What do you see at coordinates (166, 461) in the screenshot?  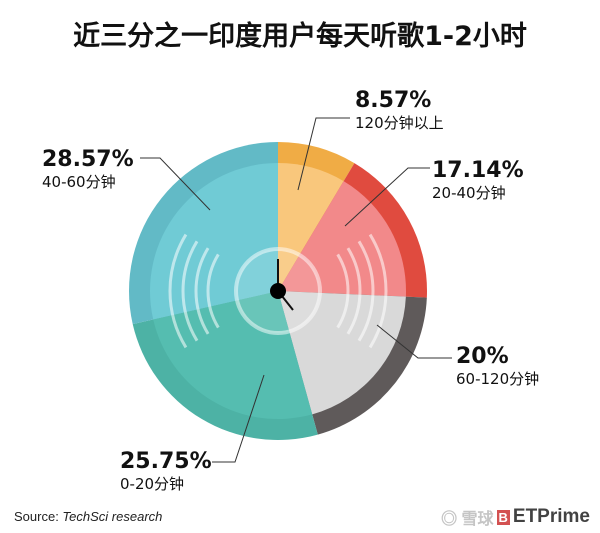 I see `slice-value: 25.75%` at bounding box center [166, 461].